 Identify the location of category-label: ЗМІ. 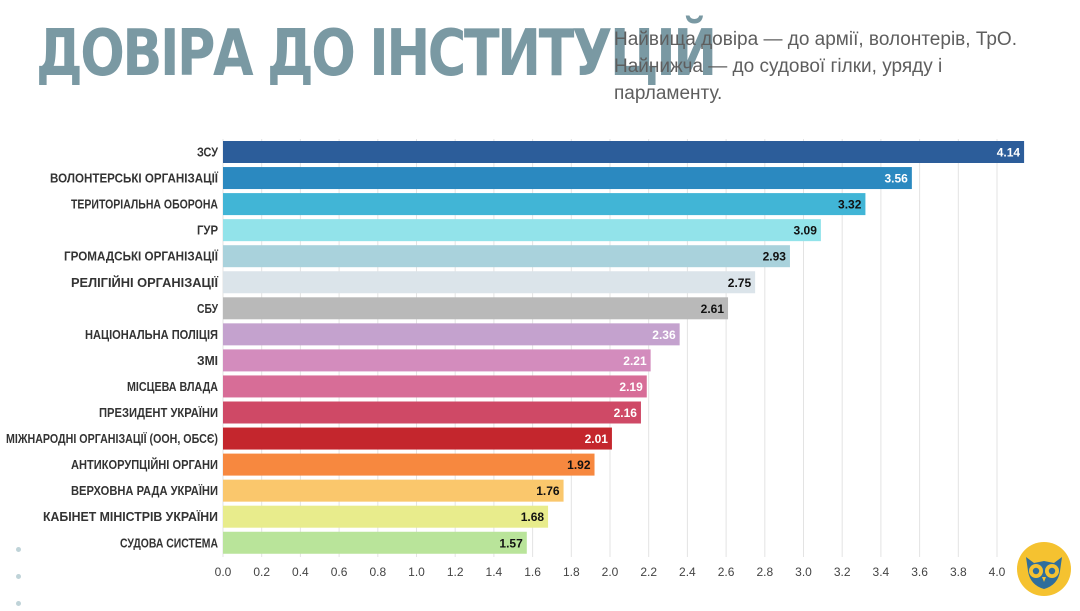
(207, 360).